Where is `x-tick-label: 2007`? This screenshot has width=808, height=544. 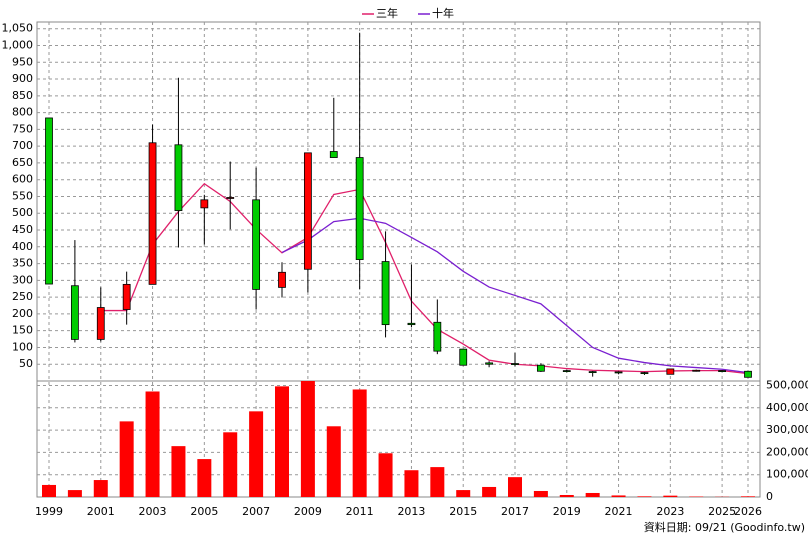
x-tick-label: 2007 is located at coordinates (256, 511).